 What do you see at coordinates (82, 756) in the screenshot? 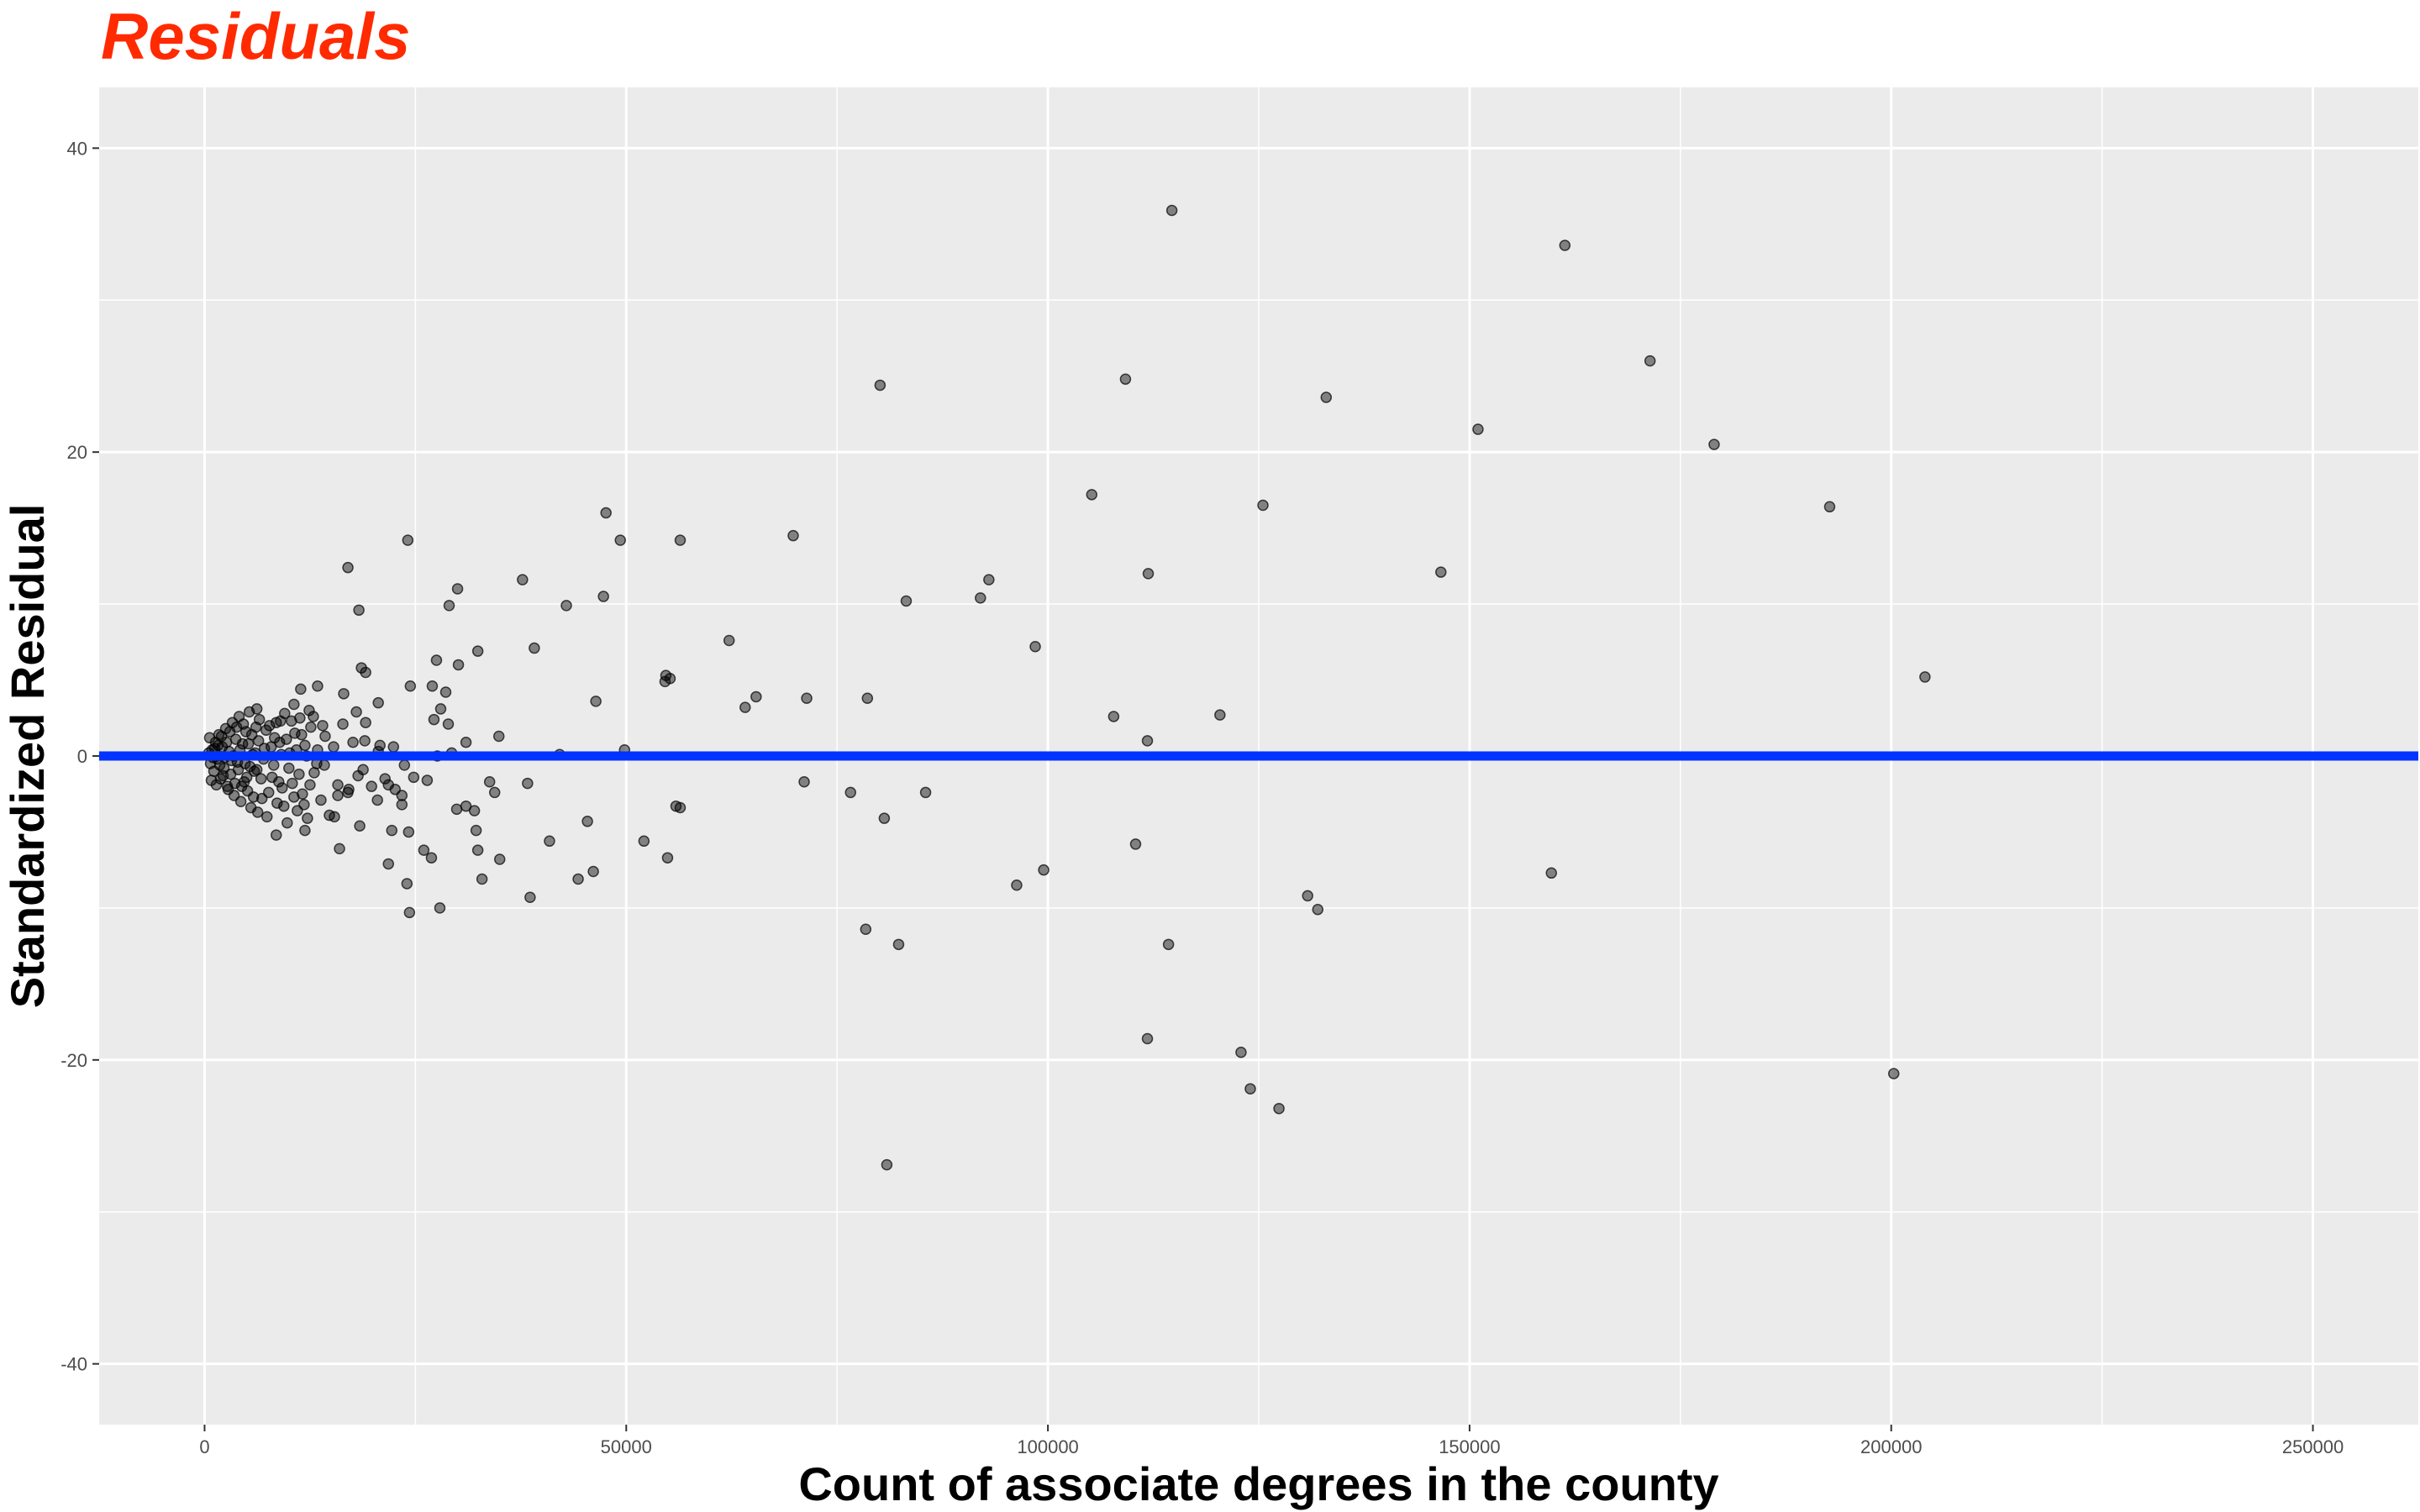
I see `y-tick-label: 0` at bounding box center [82, 756].